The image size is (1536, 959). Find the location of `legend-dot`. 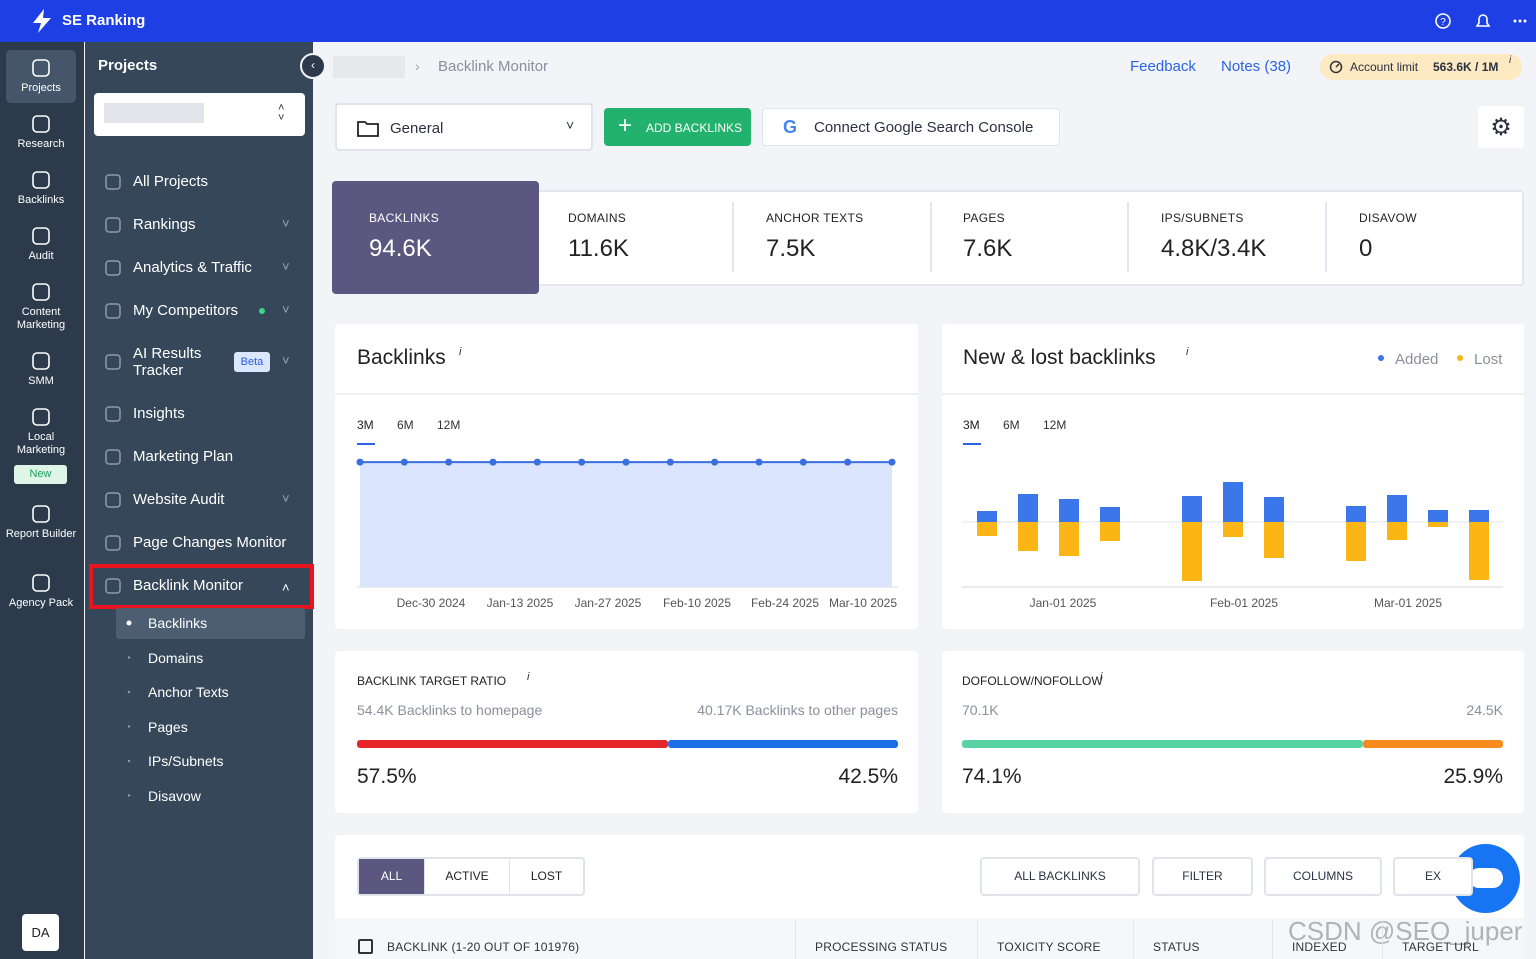

legend-dot is located at coordinates (1460, 358).